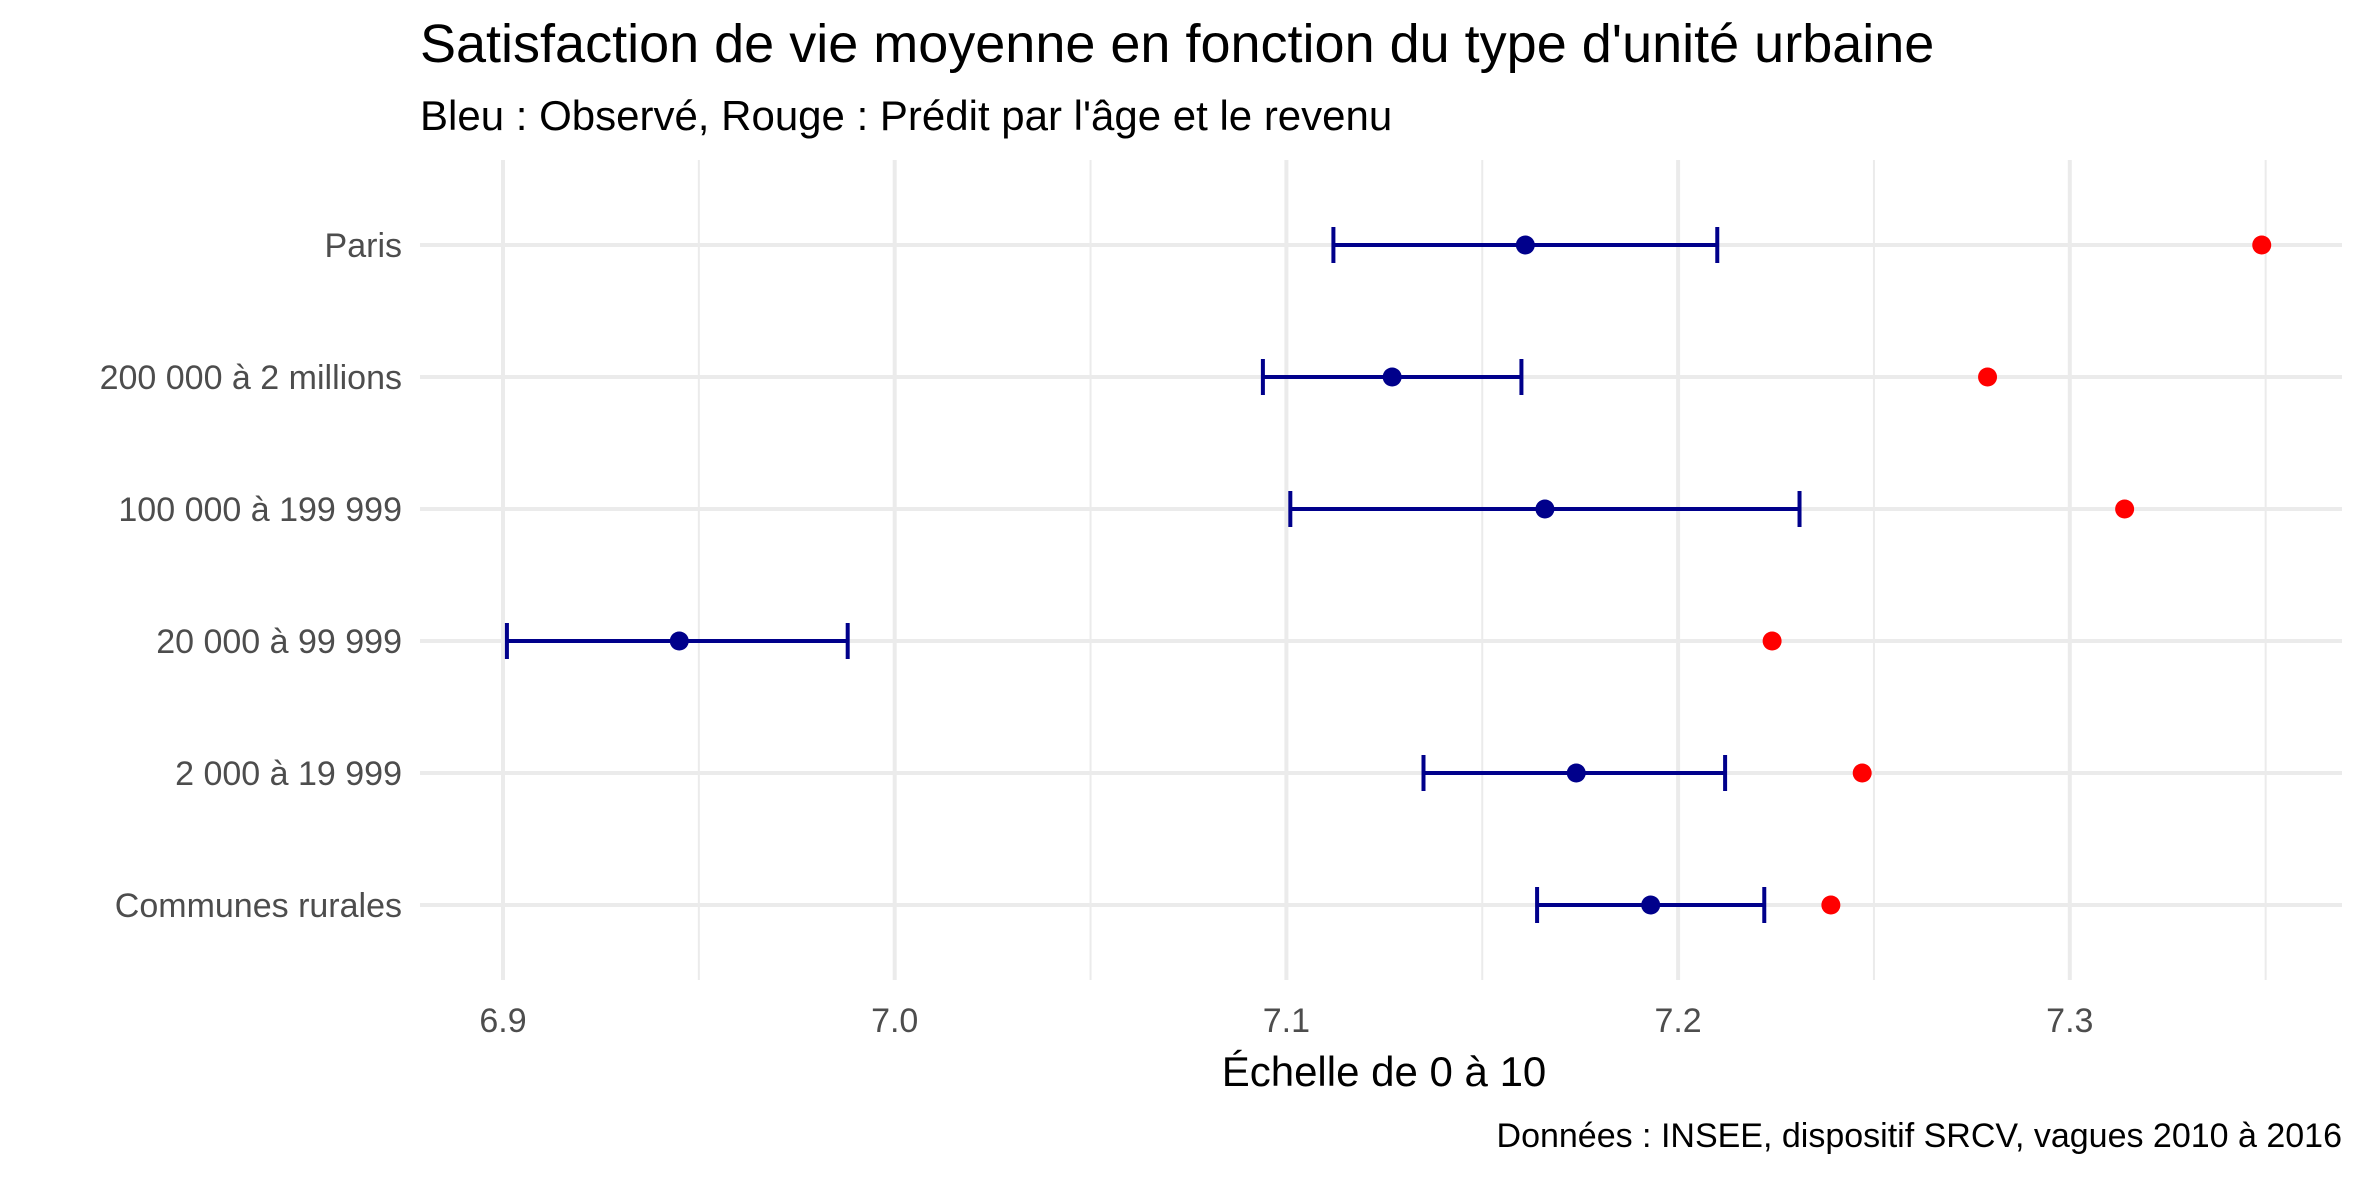  What do you see at coordinates (1677, 1021) in the screenshot?
I see `x-tick-label: 7.2` at bounding box center [1677, 1021].